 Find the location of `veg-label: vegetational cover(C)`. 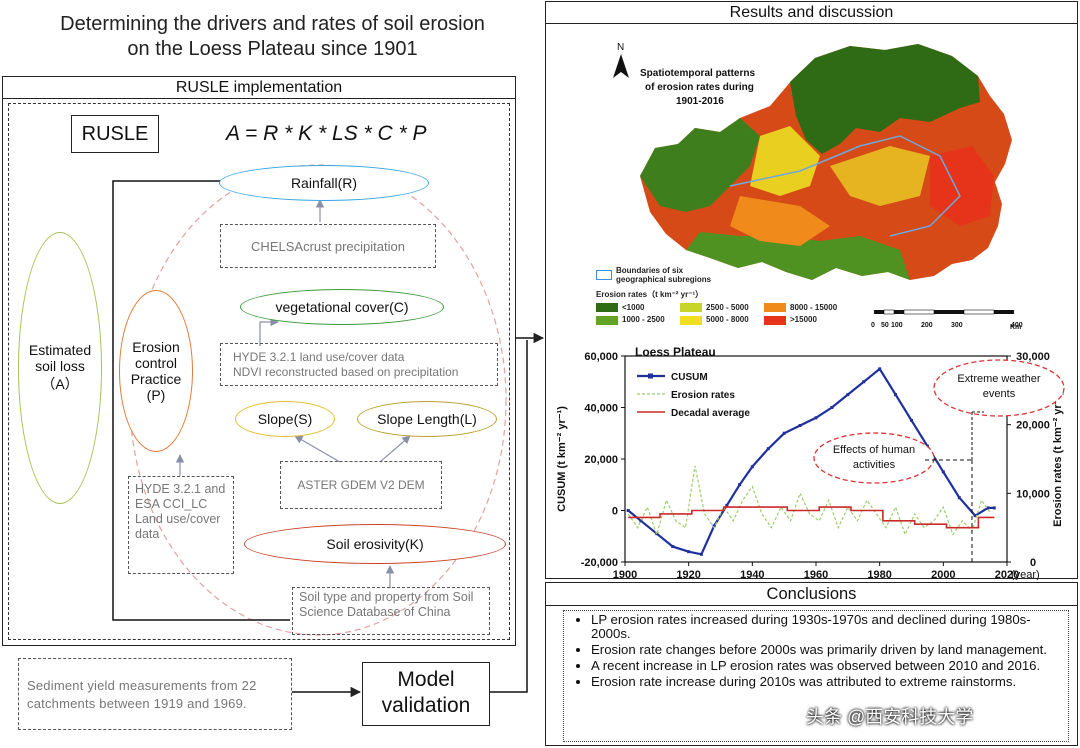

veg-label: vegetational cover(C) is located at coordinates (342, 307).